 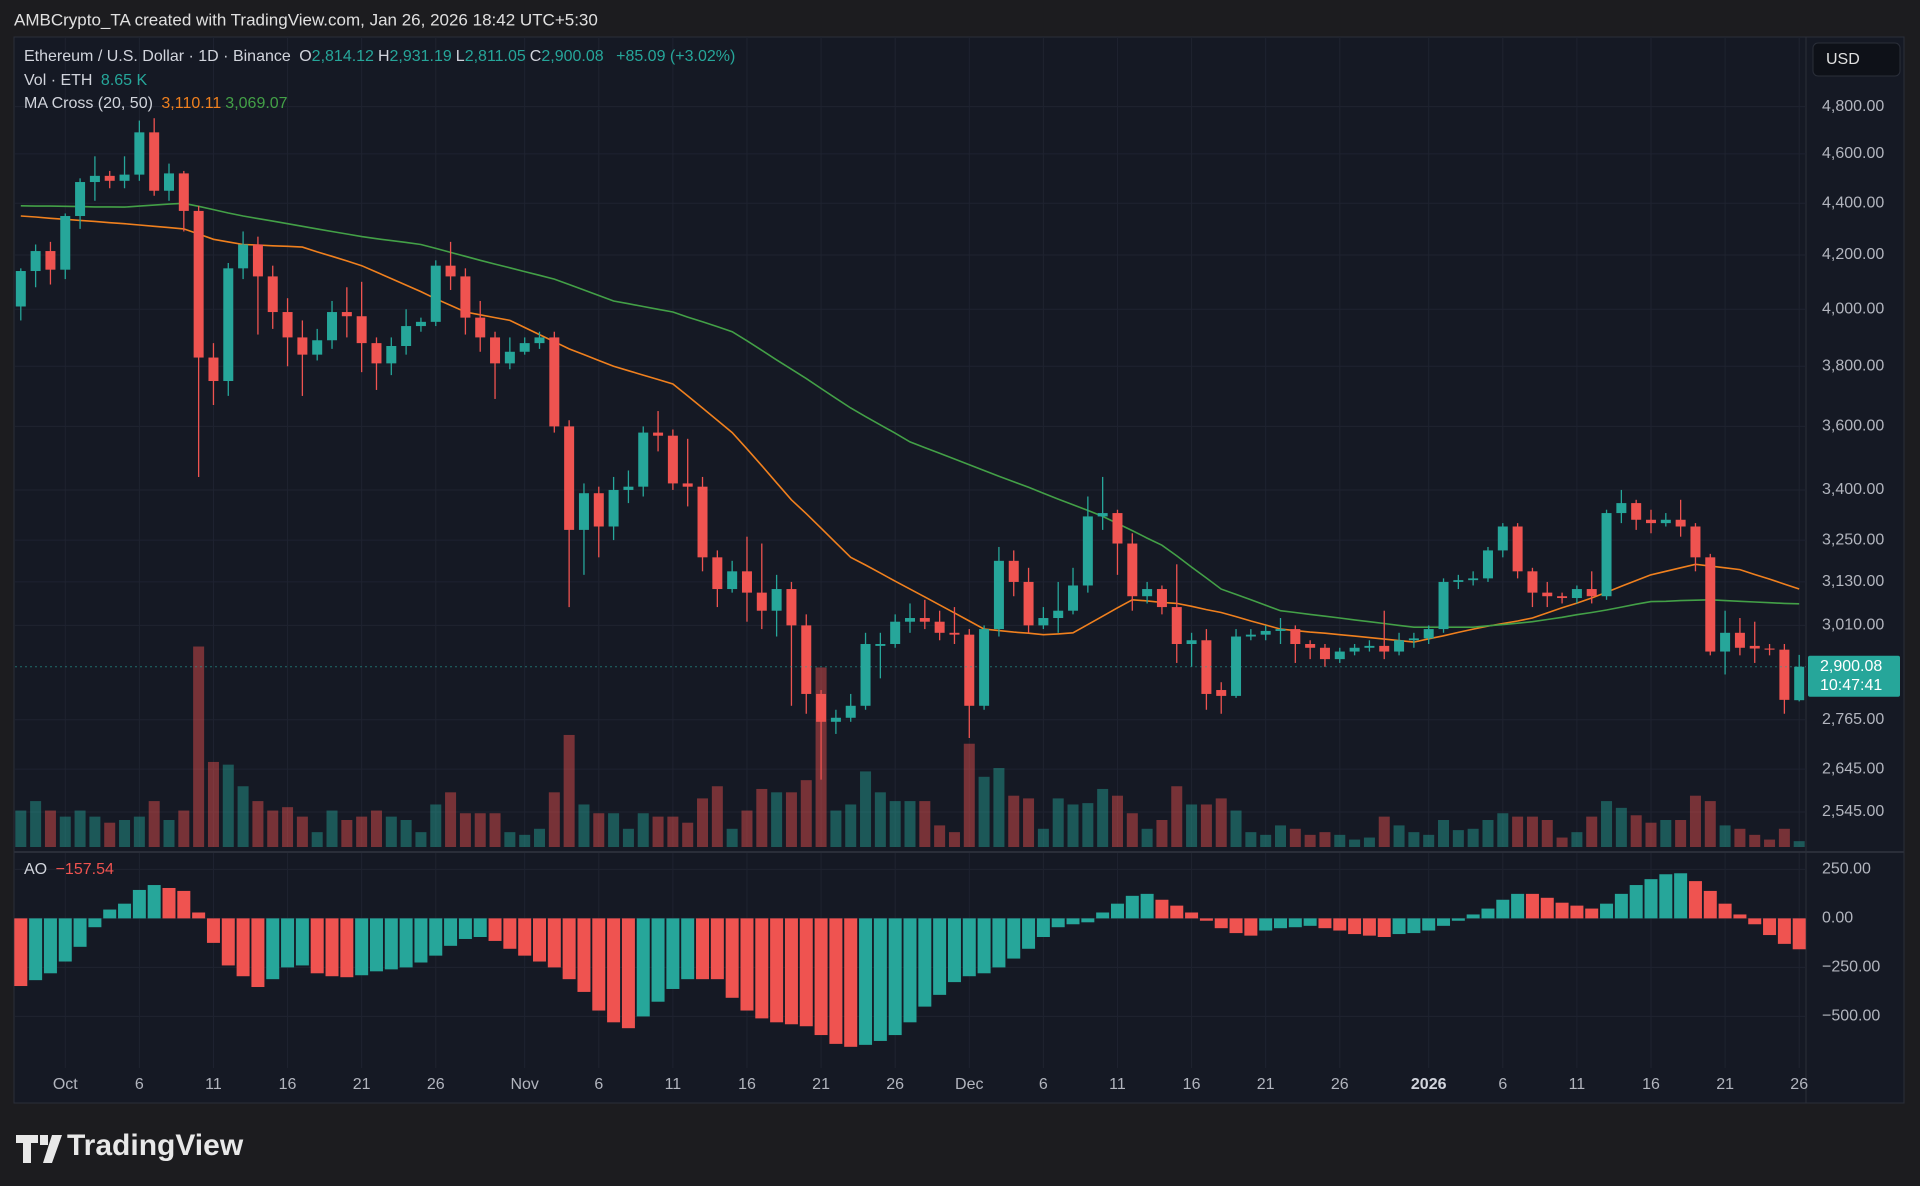 What do you see at coordinates (157, 56) in the screenshot?
I see `symbol: Ethereum / U.S. Dollar · 1D · Binance` at bounding box center [157, 56].